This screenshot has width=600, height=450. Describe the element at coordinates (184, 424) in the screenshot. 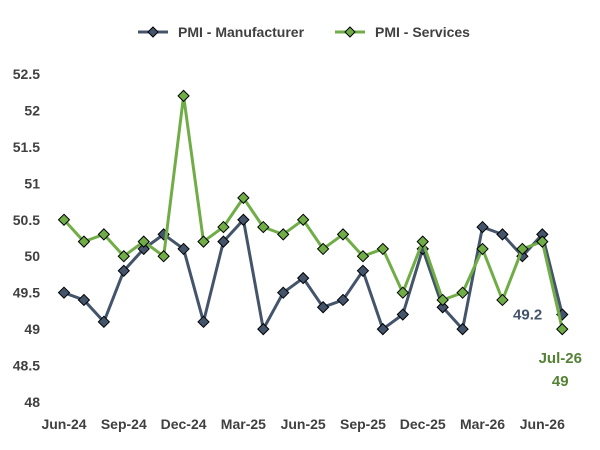

I see `x-tick-label: Dec-24` at that location.